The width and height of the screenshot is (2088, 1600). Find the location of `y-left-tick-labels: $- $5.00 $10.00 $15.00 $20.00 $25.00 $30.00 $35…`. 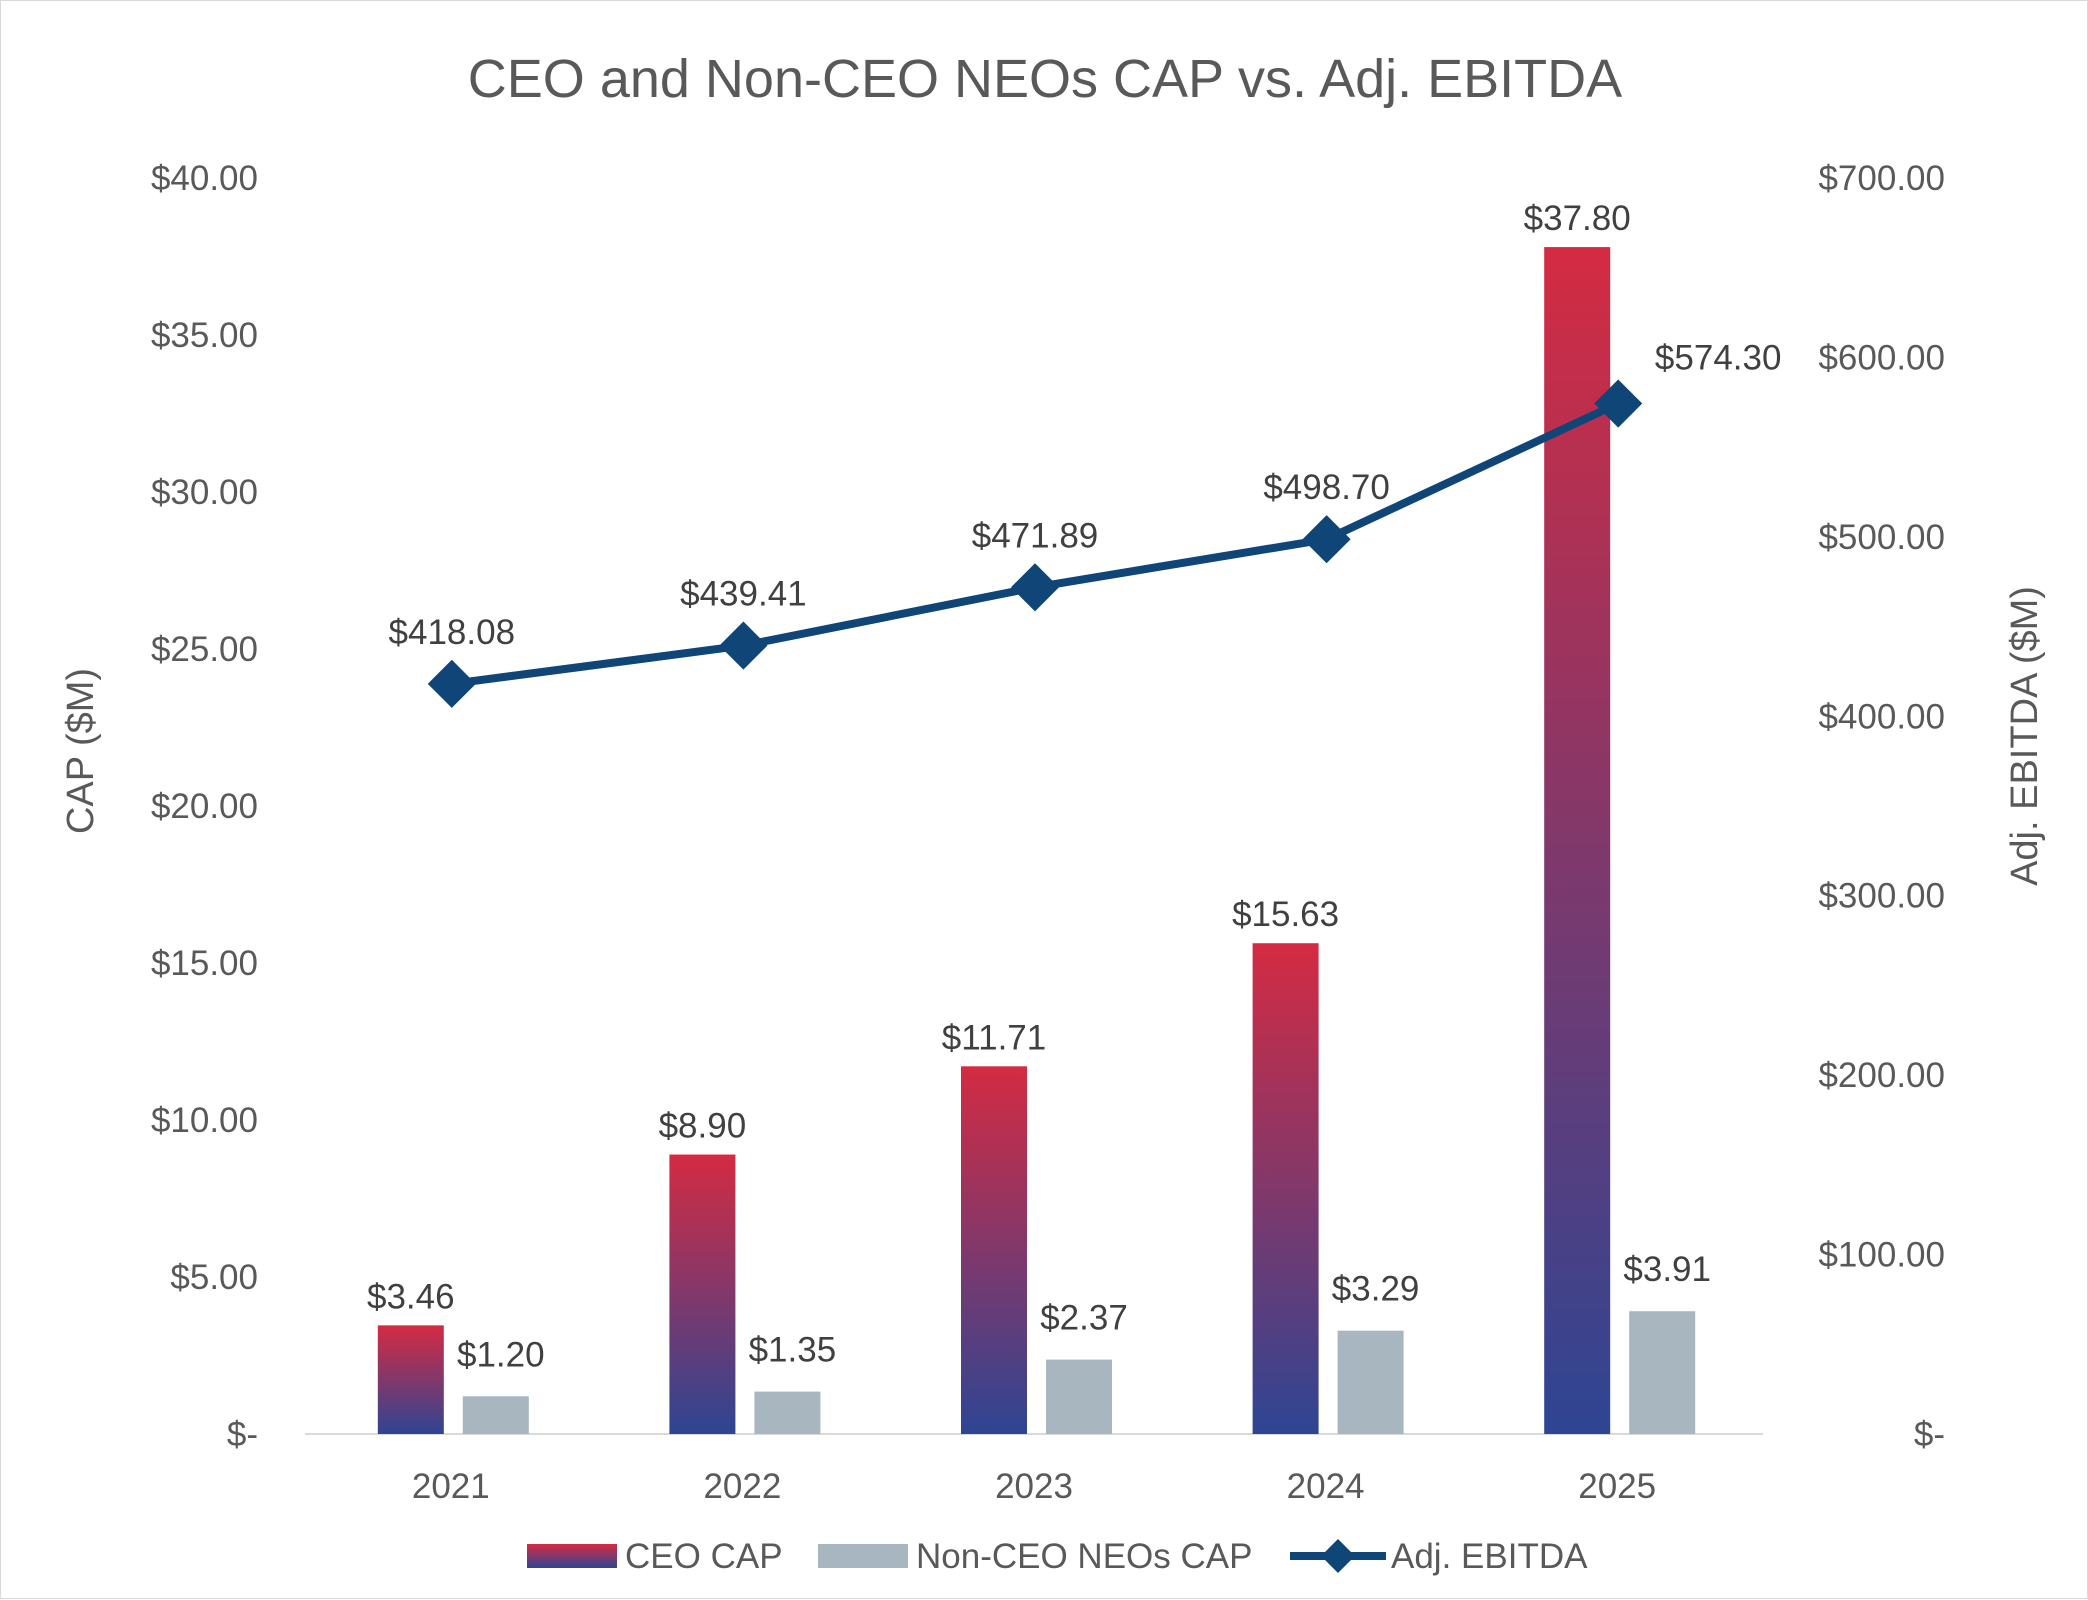

y-left-tick-labels: $- $5.00 $10.00 $15.00 $20.00 $25.00 $30.00 $35… is located at coordinates (204, 806).